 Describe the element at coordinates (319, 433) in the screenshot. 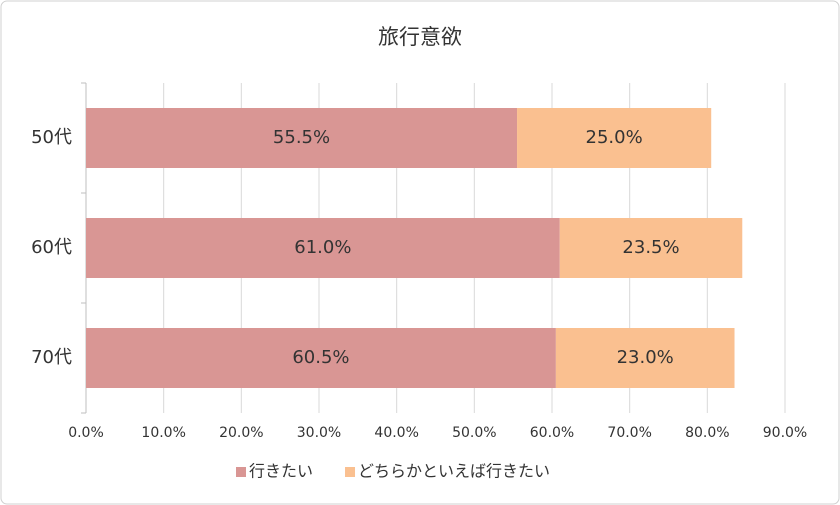

I see `x-tick-label: 30.0%` at that location.